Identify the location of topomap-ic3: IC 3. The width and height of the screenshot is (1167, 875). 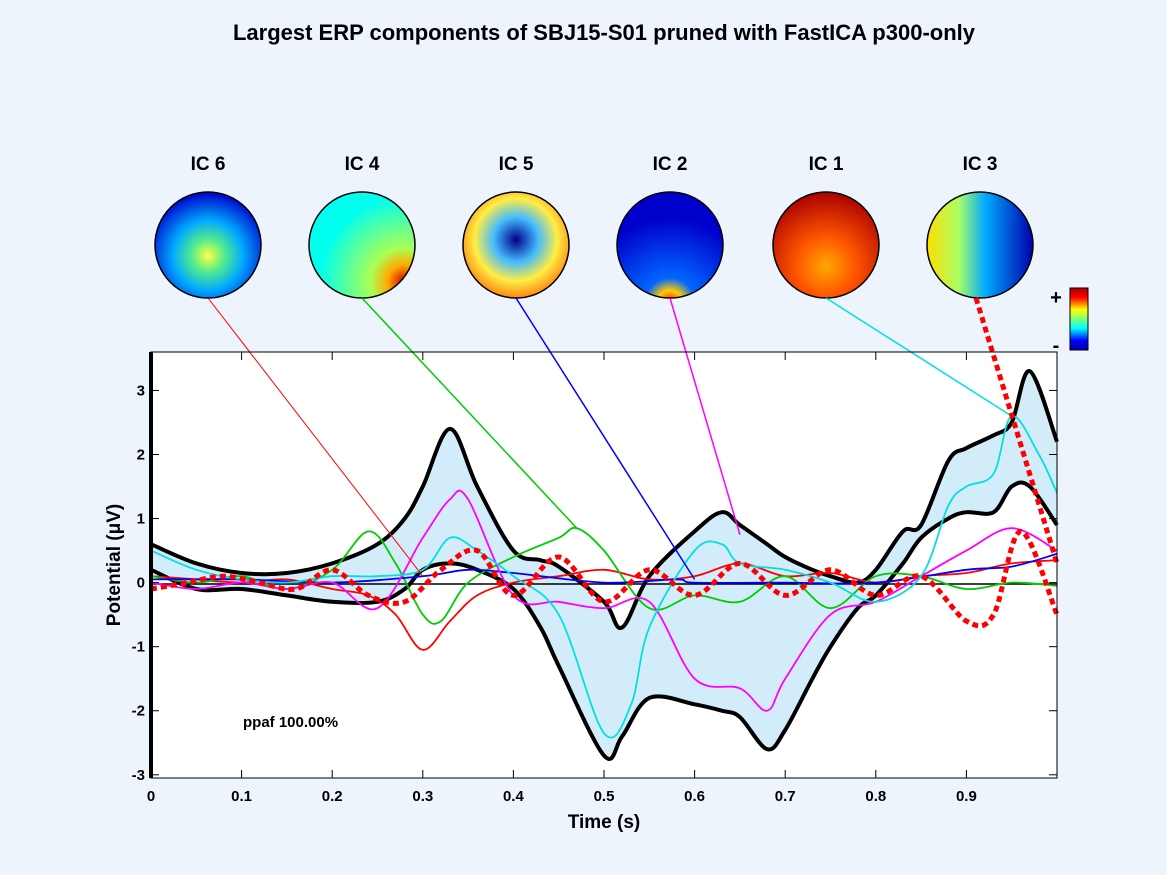
(980, 226).